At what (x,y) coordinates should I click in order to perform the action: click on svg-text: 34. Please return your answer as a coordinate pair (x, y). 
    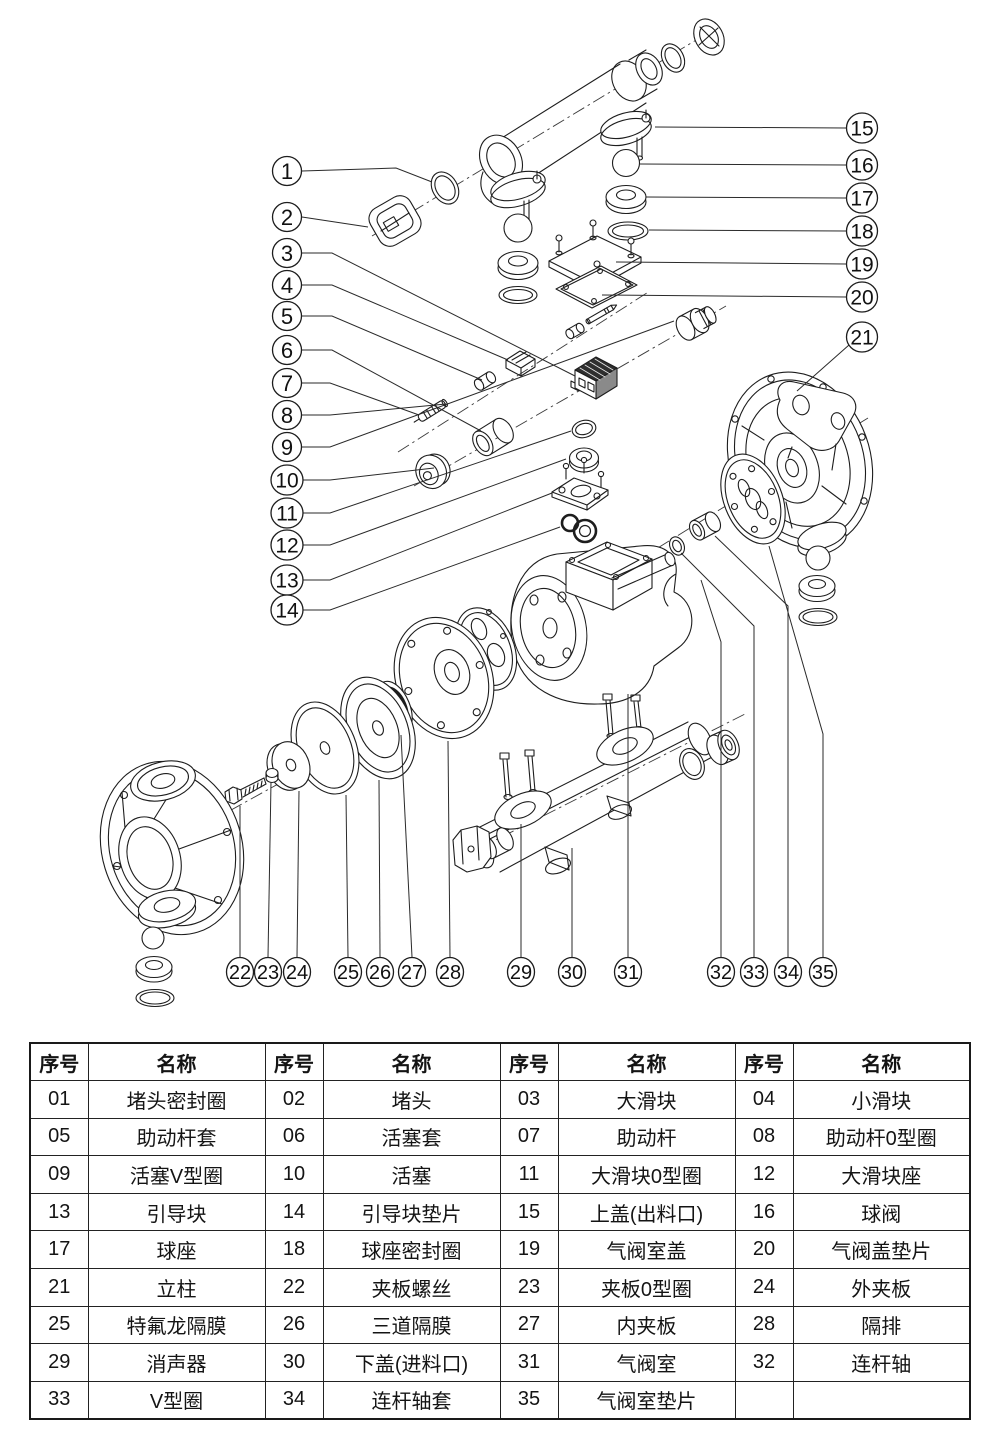
    Looking at the image, I should click on (788, 973).